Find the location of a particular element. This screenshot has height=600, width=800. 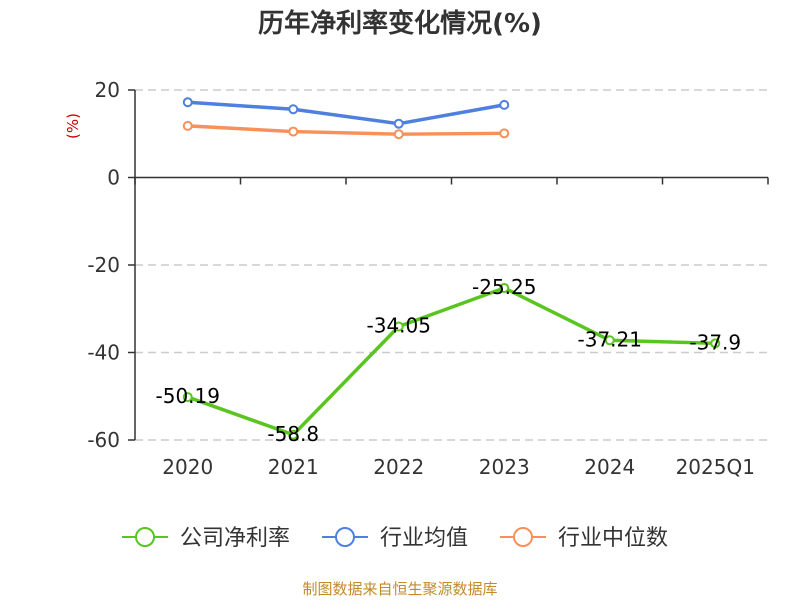

legend-label: 行业中位数 is located at coordinates (613, 538).